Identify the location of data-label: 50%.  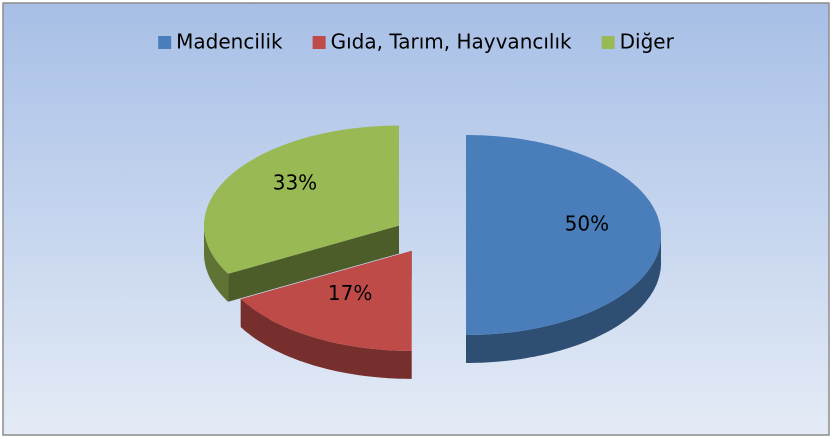
(587, 224).